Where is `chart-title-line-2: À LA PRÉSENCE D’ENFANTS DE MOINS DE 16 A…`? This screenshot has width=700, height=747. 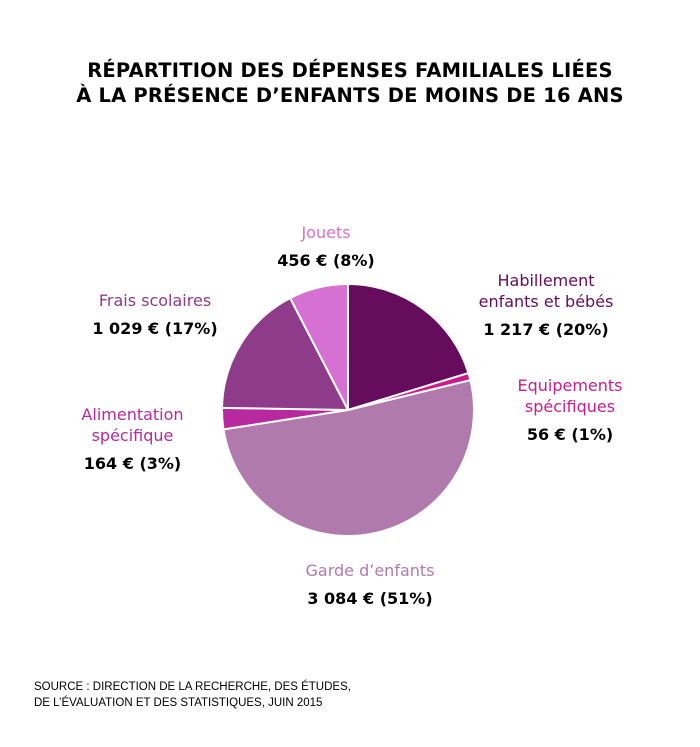 chart-title-line-2: À LA PRÉSENCE D’ENFANTS DE MOINS DE 16 A… is located at coordinates (350, 95).